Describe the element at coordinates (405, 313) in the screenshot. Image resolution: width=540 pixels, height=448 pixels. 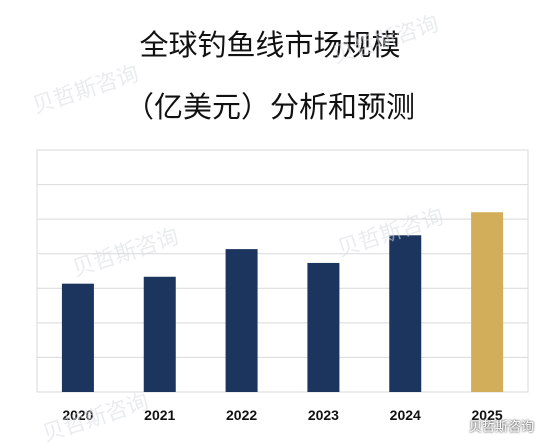
I see `bar-2024` at that location.